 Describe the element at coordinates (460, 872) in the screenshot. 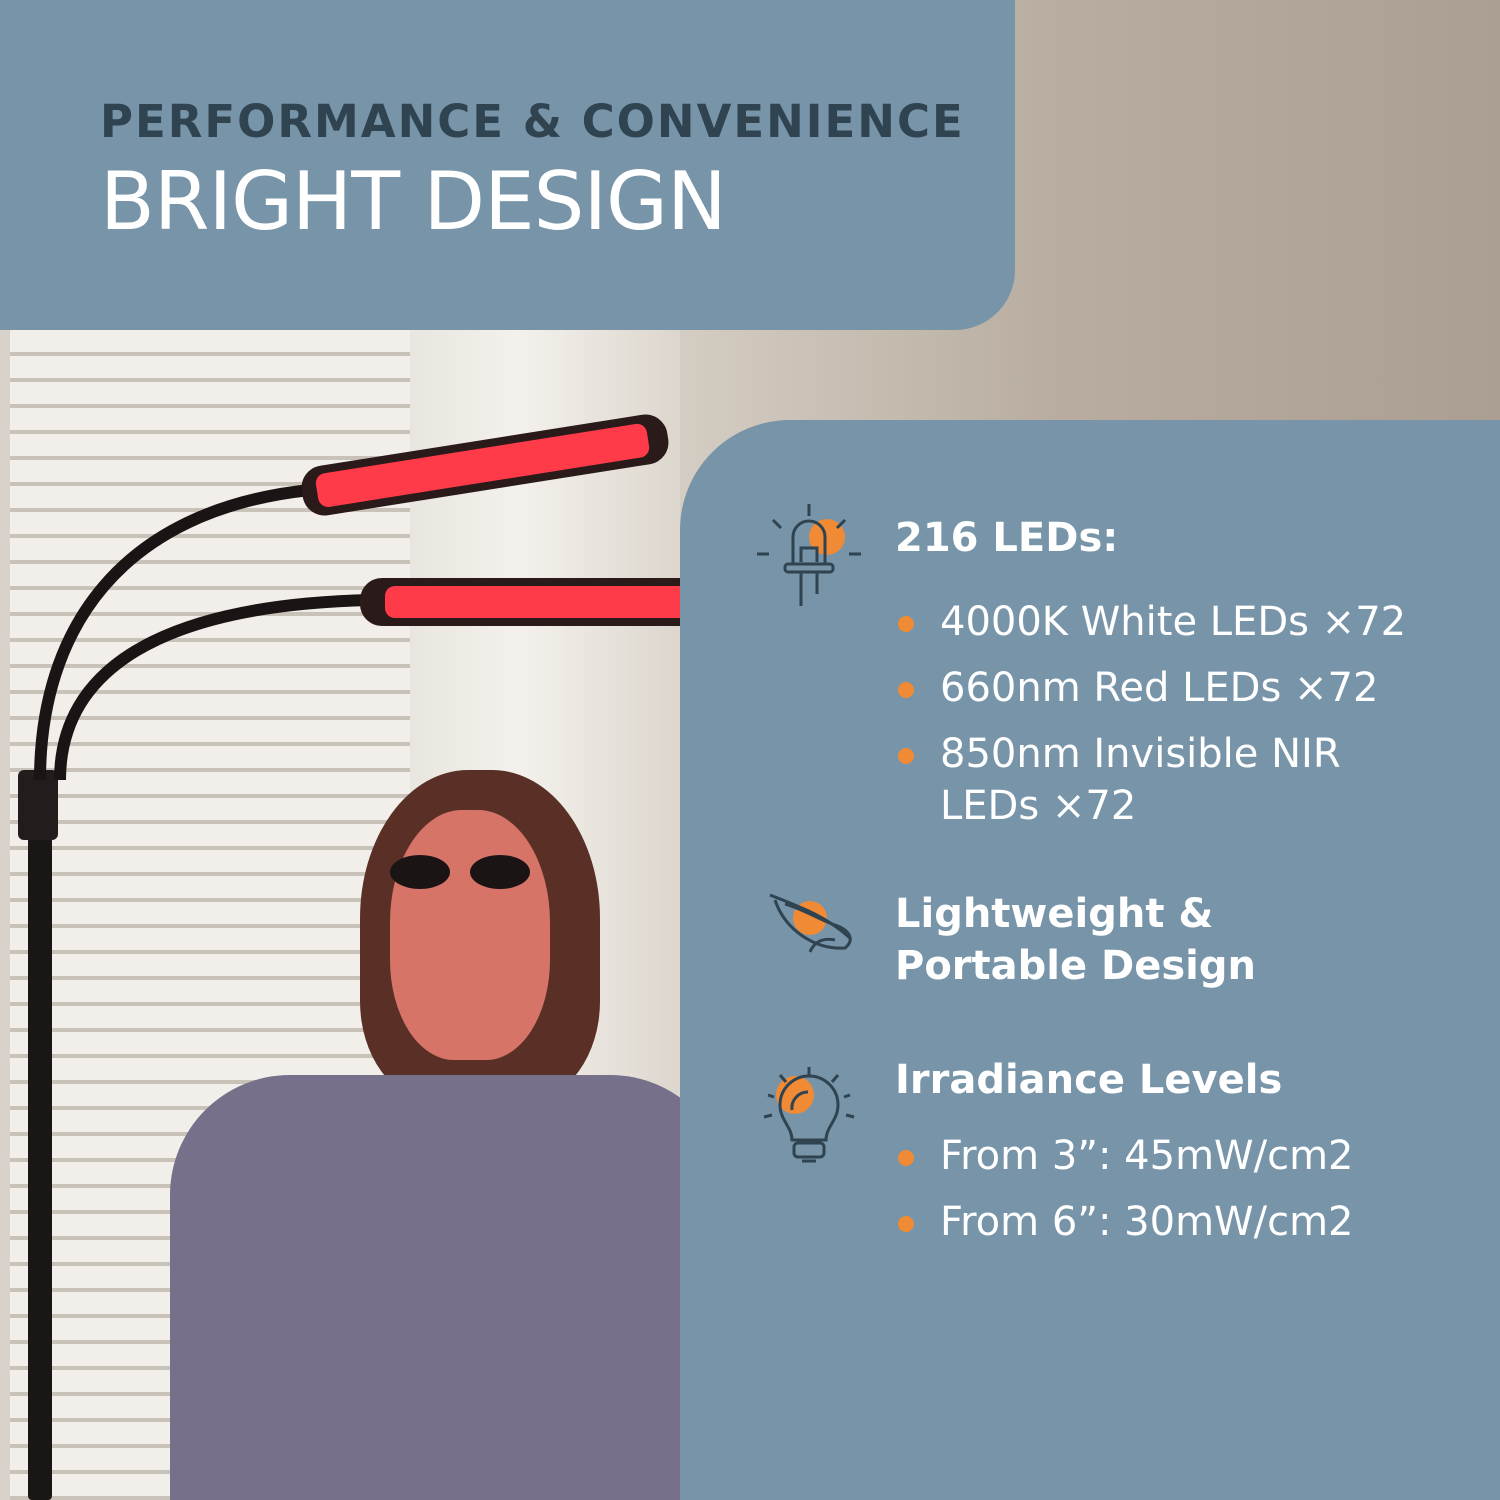

I see `protective-goggles` at that location.